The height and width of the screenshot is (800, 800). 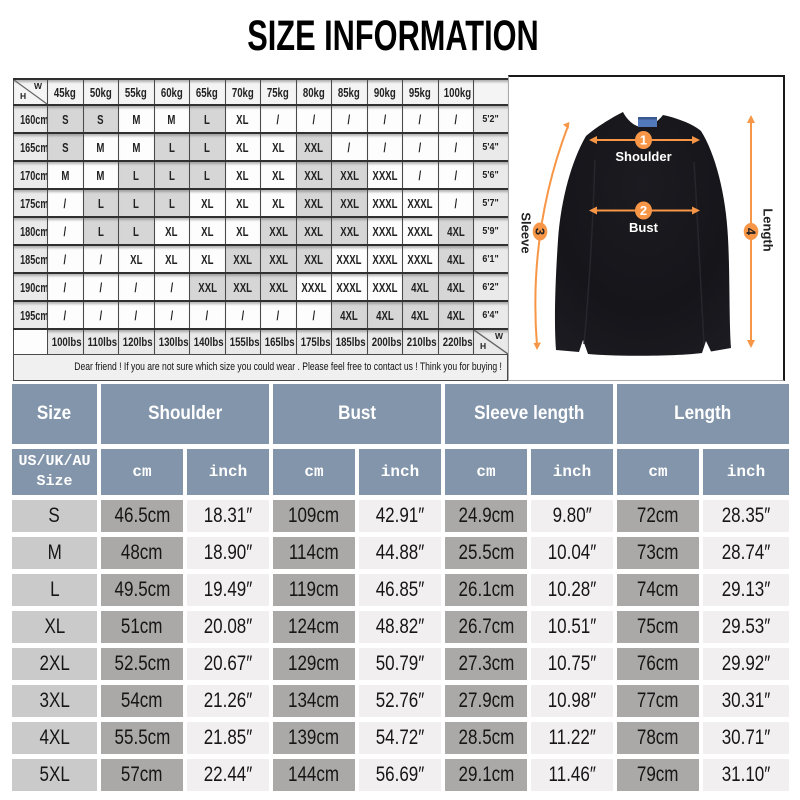 What do you see at coordinates (644, 227) in the screenshot?
I see `svg-text: Bust` at bounding box center [644, 227].